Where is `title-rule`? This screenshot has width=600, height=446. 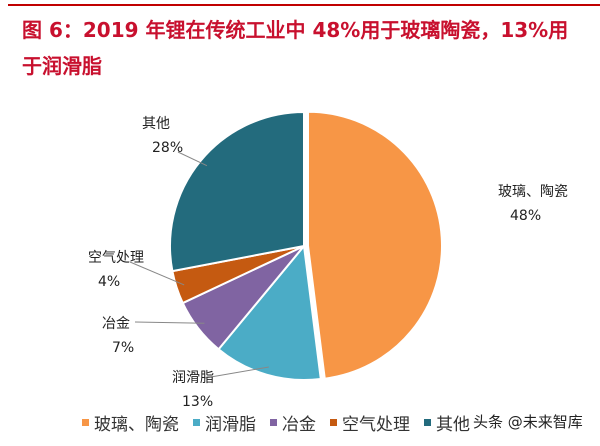
title-rule is located at coordinates (304, 5).